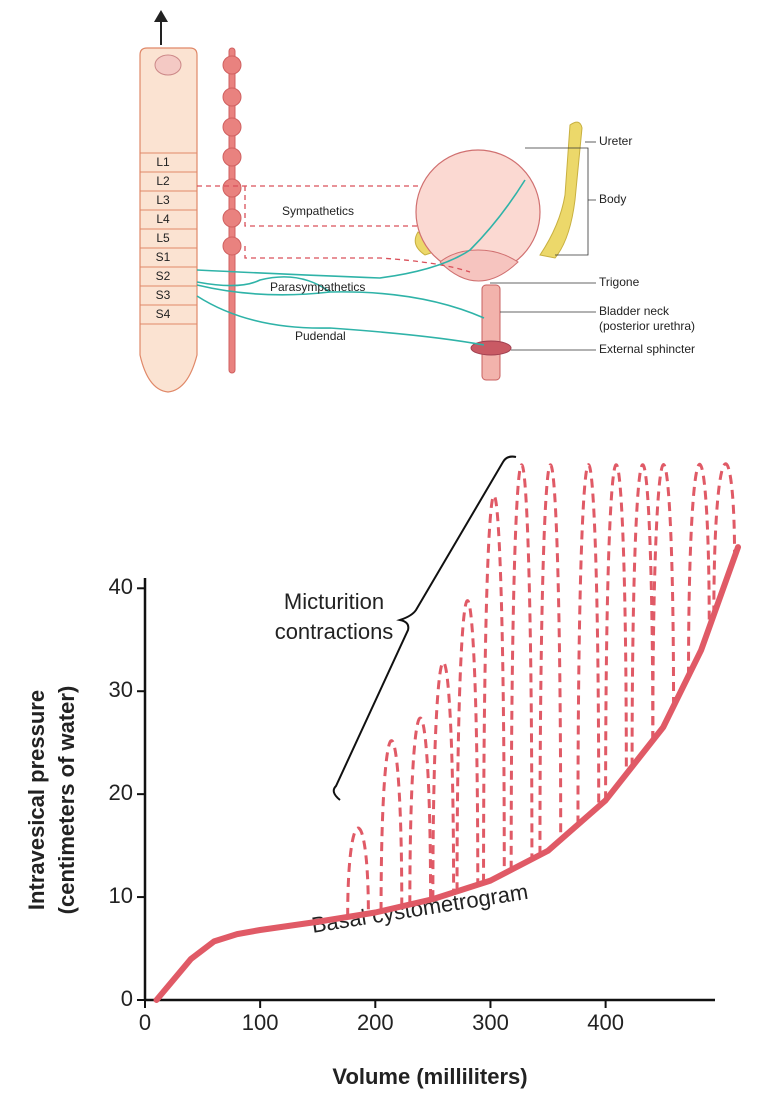 The width and height of the screenshot is (766, 1106). I want to click on spinal-cord, so click(168, 220).